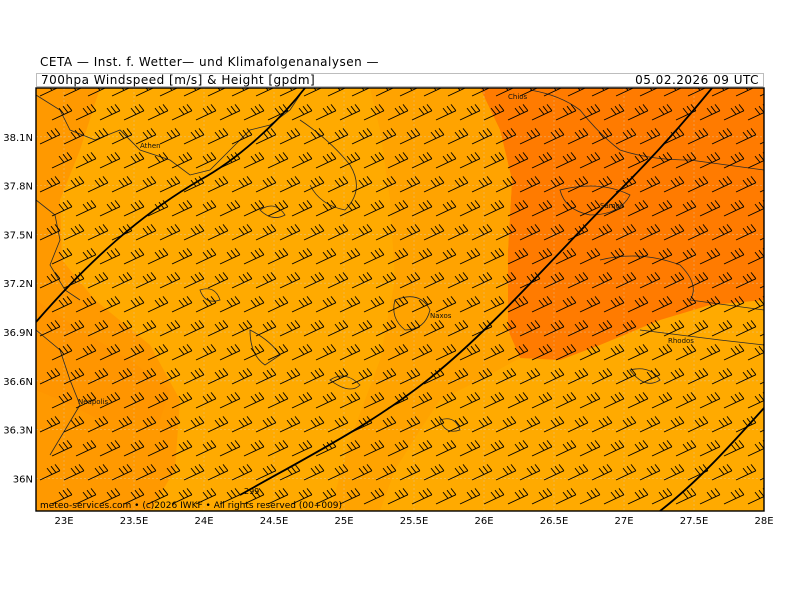 The image size is (800, 600). Describe the element at coordinates (711, 459) in the screenshot. I see `contour-south` at that location.